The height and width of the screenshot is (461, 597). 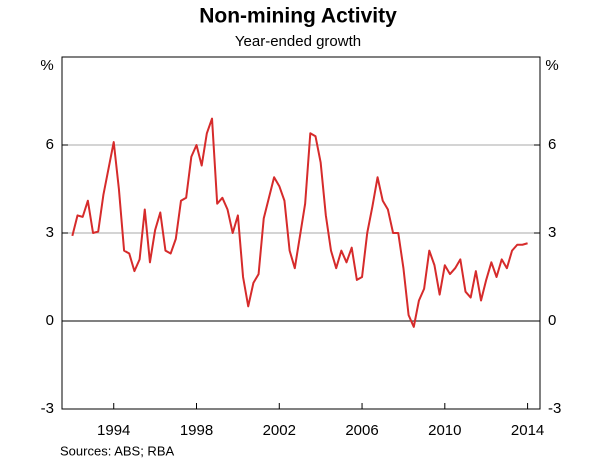 I want to click on x-tick-label: 1994, so click(x=113, y=430).